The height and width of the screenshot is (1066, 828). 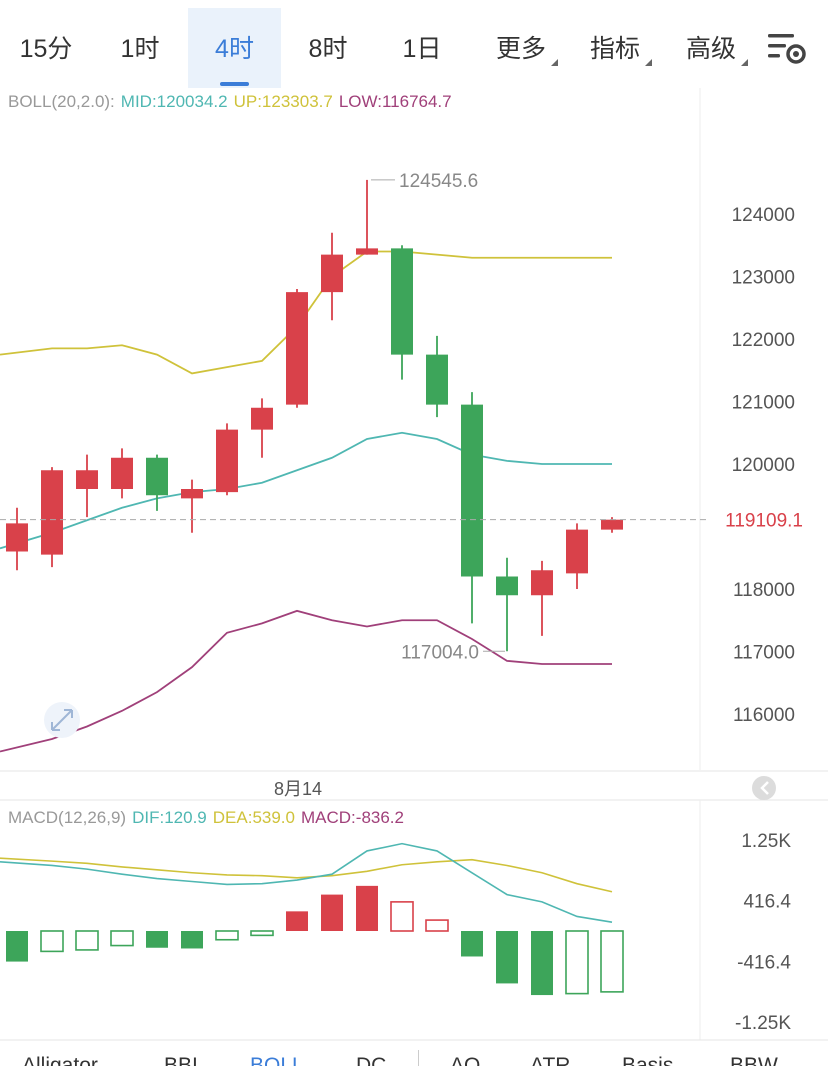 I want to click on tab-label: 高级, so click(x=710, y=49).